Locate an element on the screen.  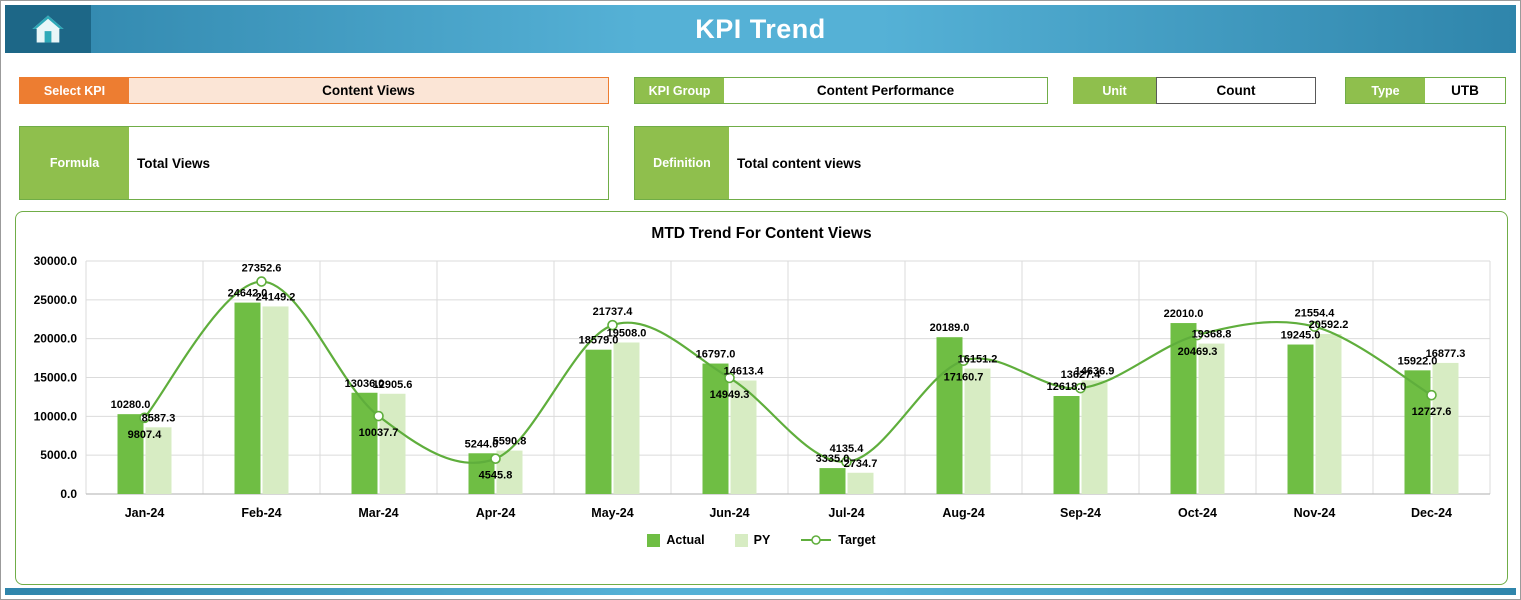
legend-target-swatch is located at coordinates (816, 540).